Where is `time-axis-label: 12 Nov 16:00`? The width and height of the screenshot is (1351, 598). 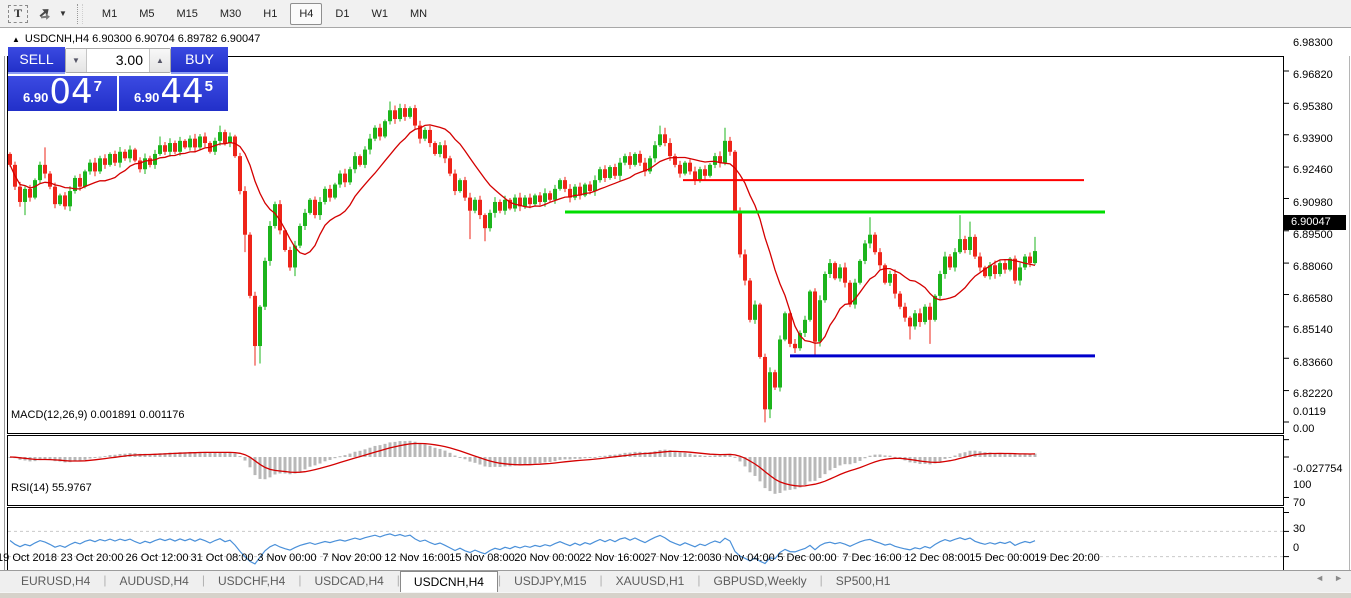 time-axis-label: 12 Nov 16:00 is located at coordinates (417, 558).